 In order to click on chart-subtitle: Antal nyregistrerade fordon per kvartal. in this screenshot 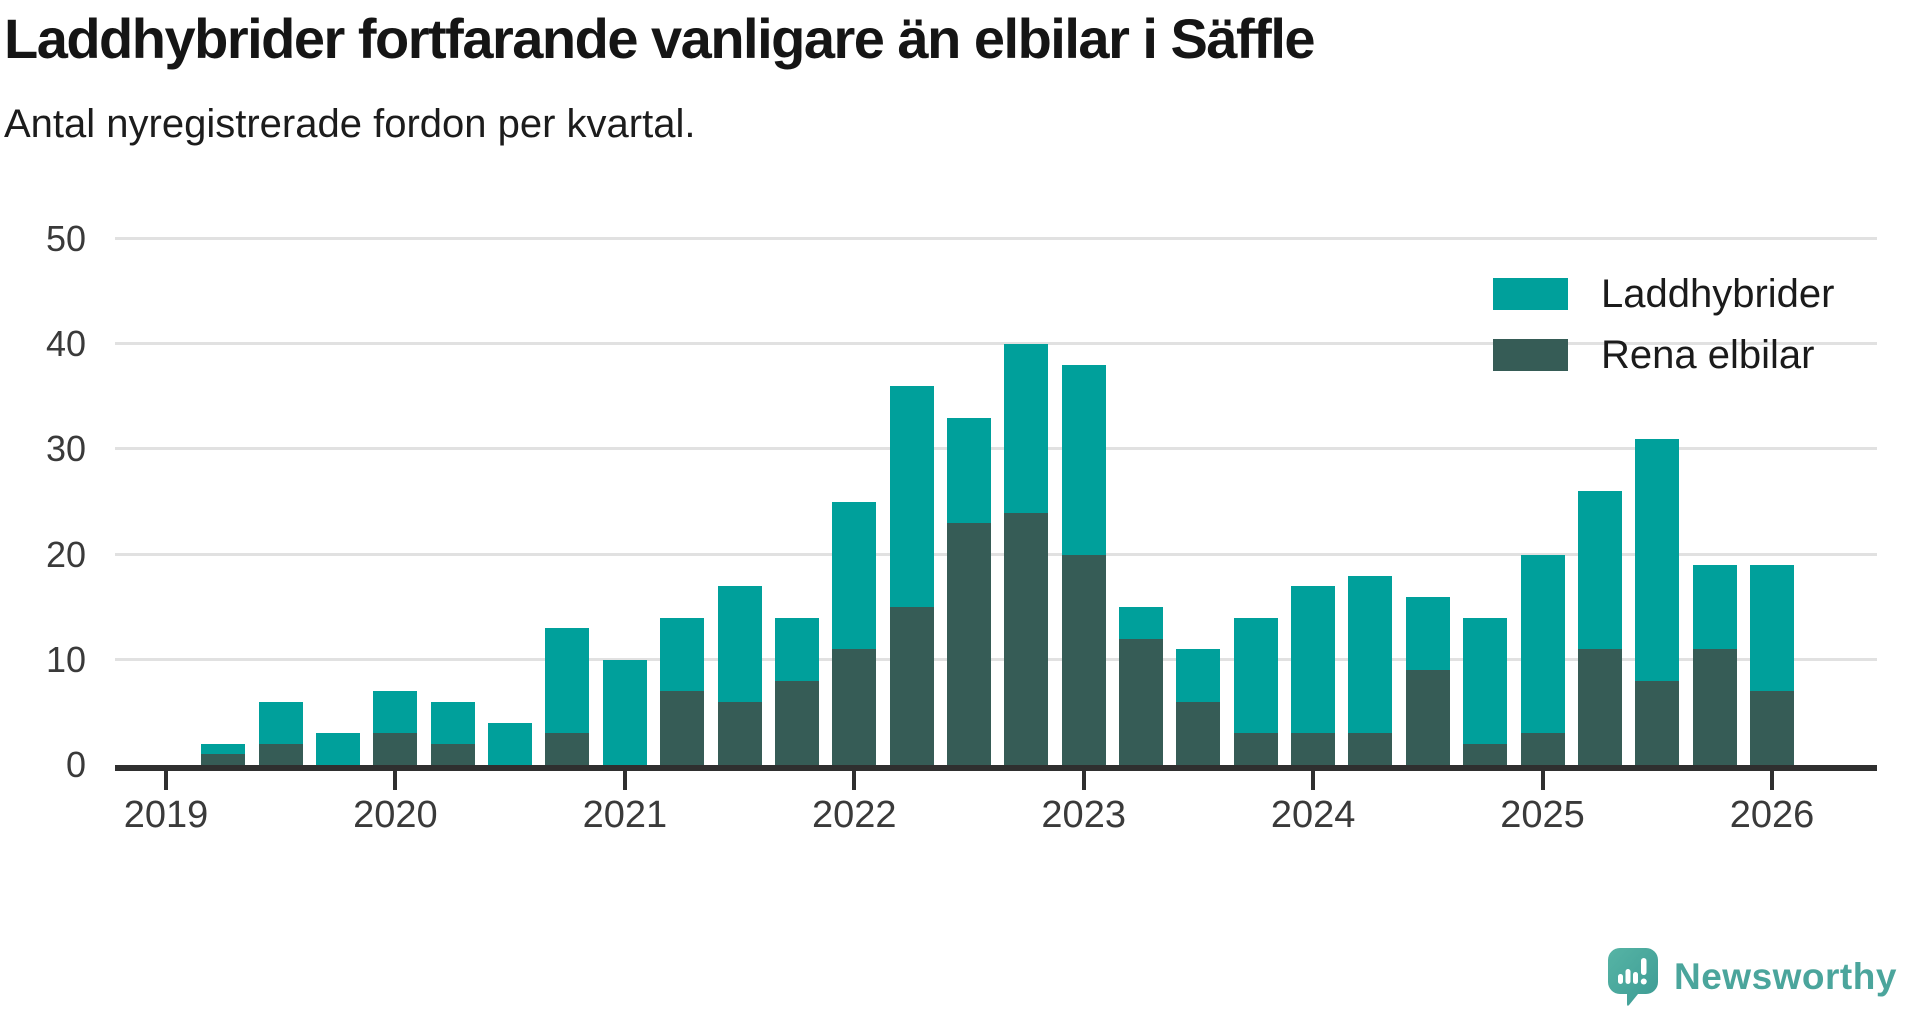, I will do `click(350, 124)`.